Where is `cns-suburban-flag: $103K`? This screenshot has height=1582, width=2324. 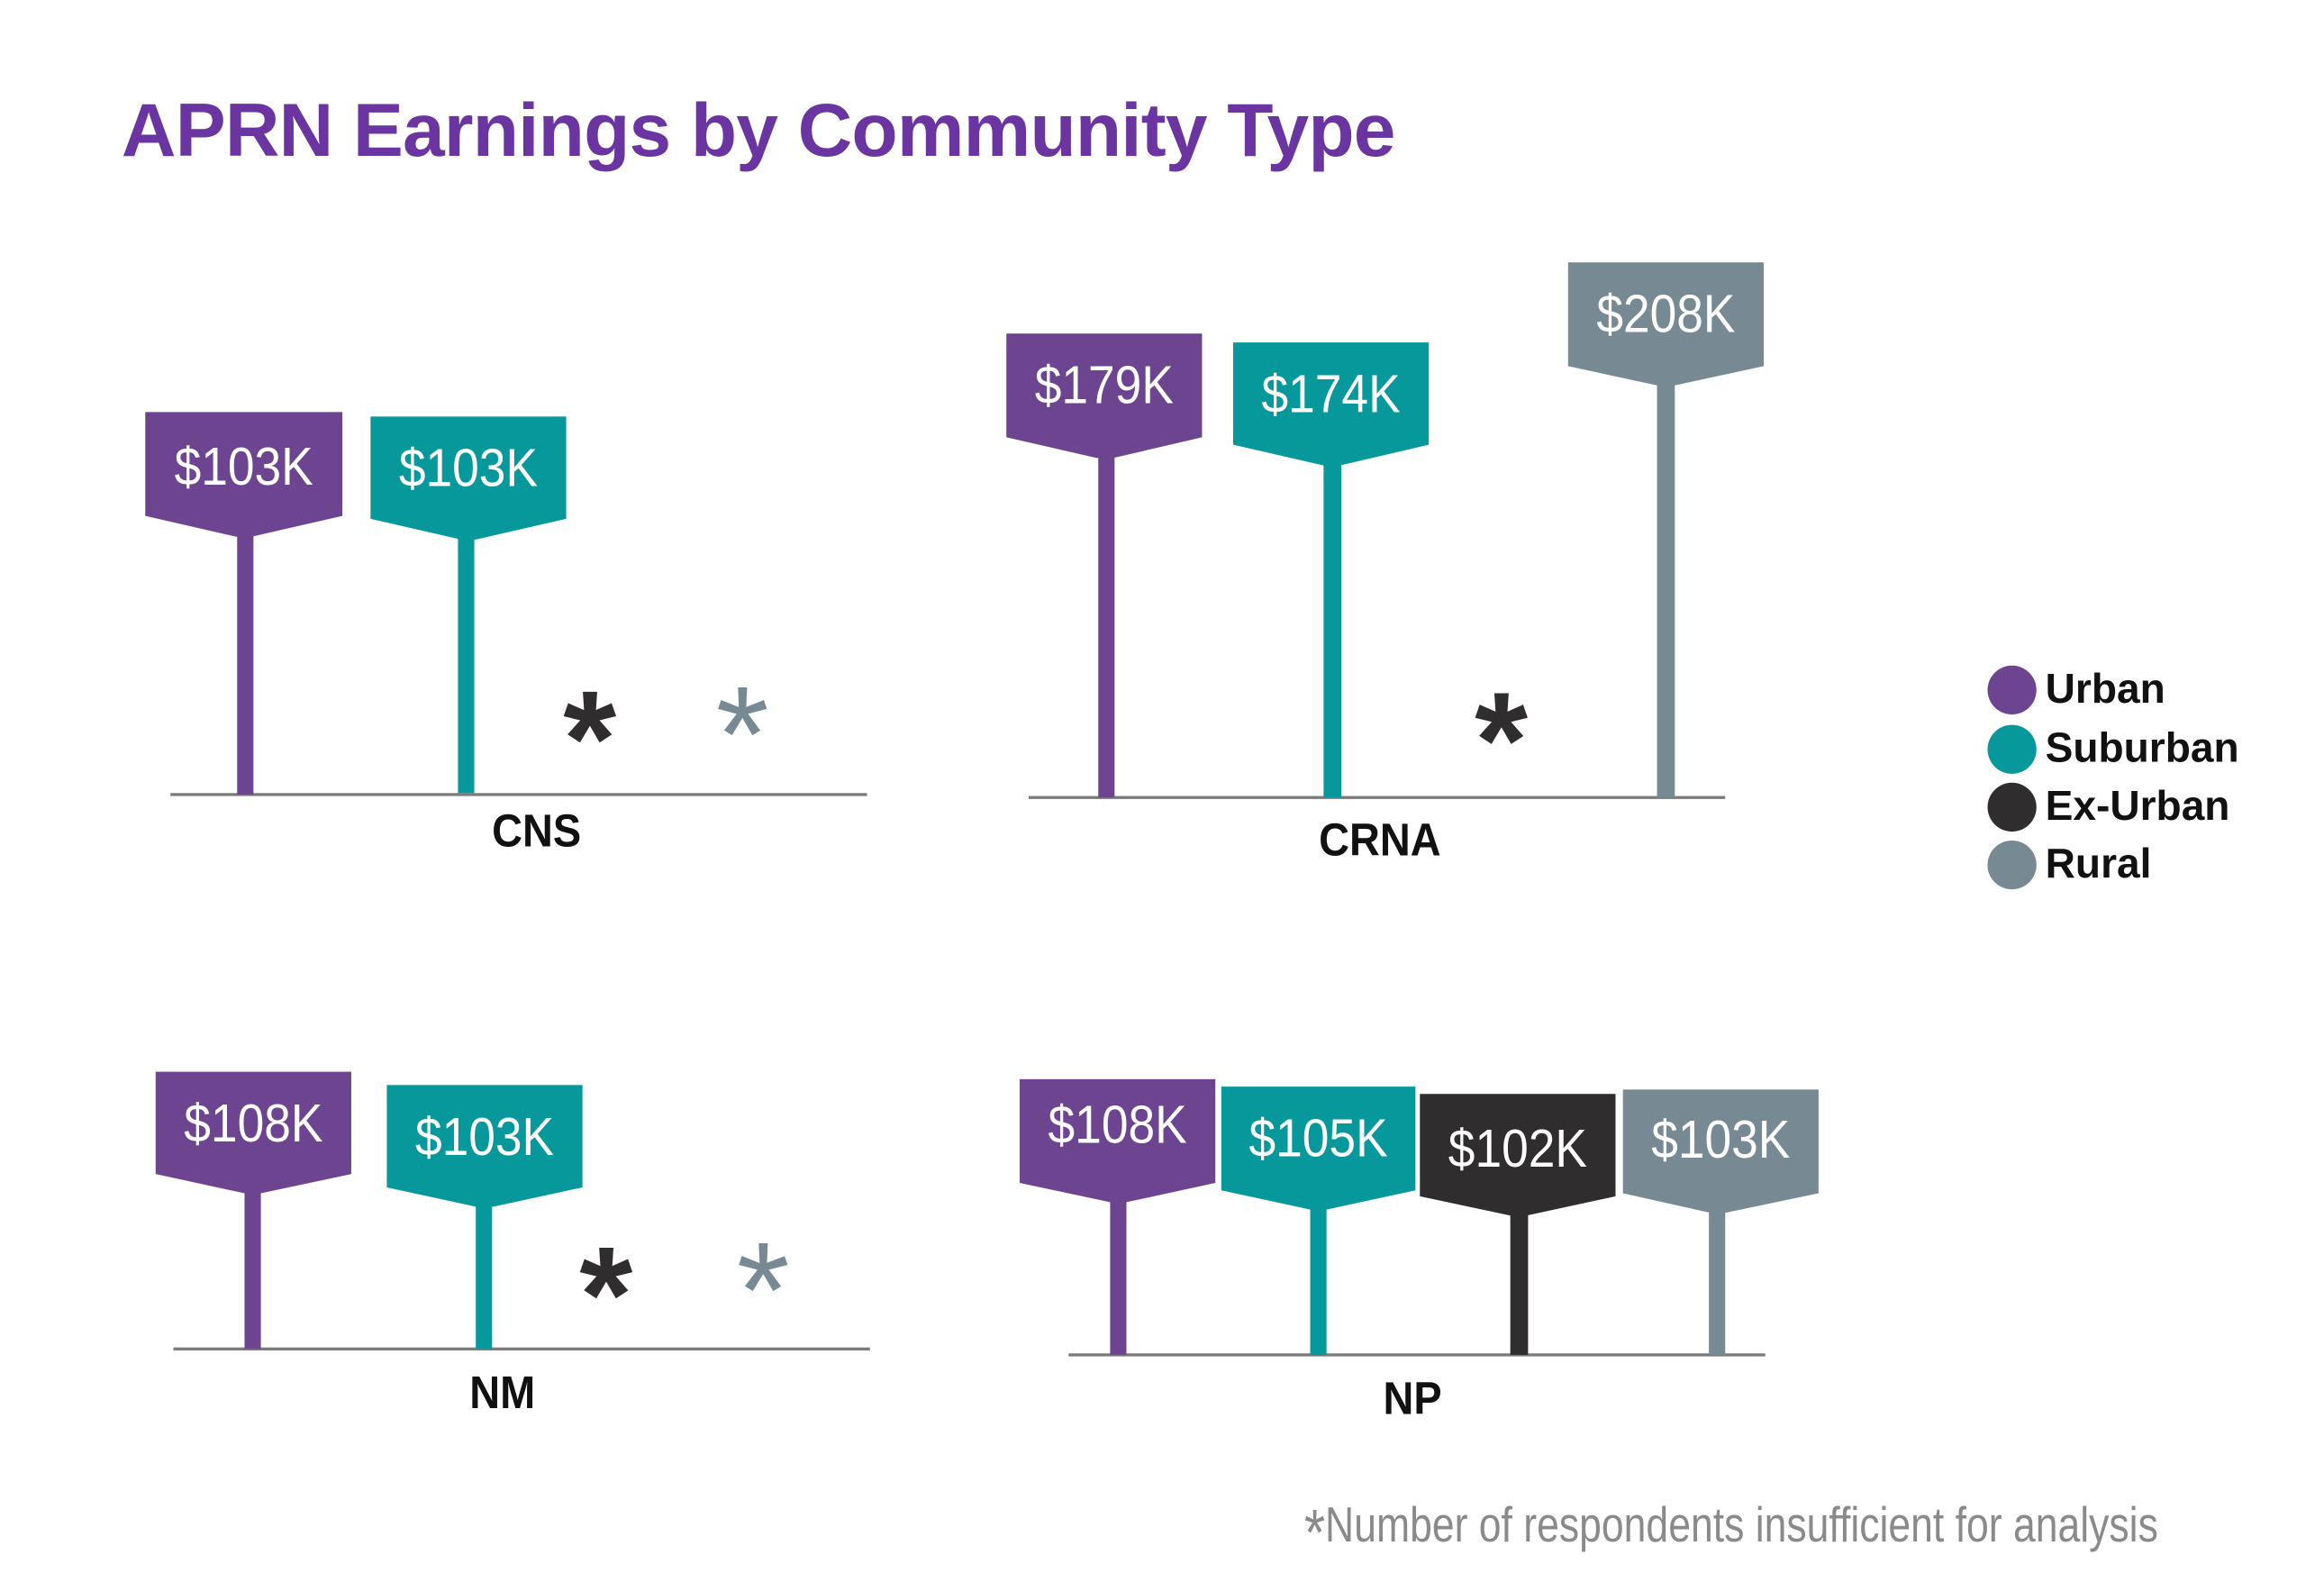
cns-suburban-flag: $103K is located at coordinates (468, 478).